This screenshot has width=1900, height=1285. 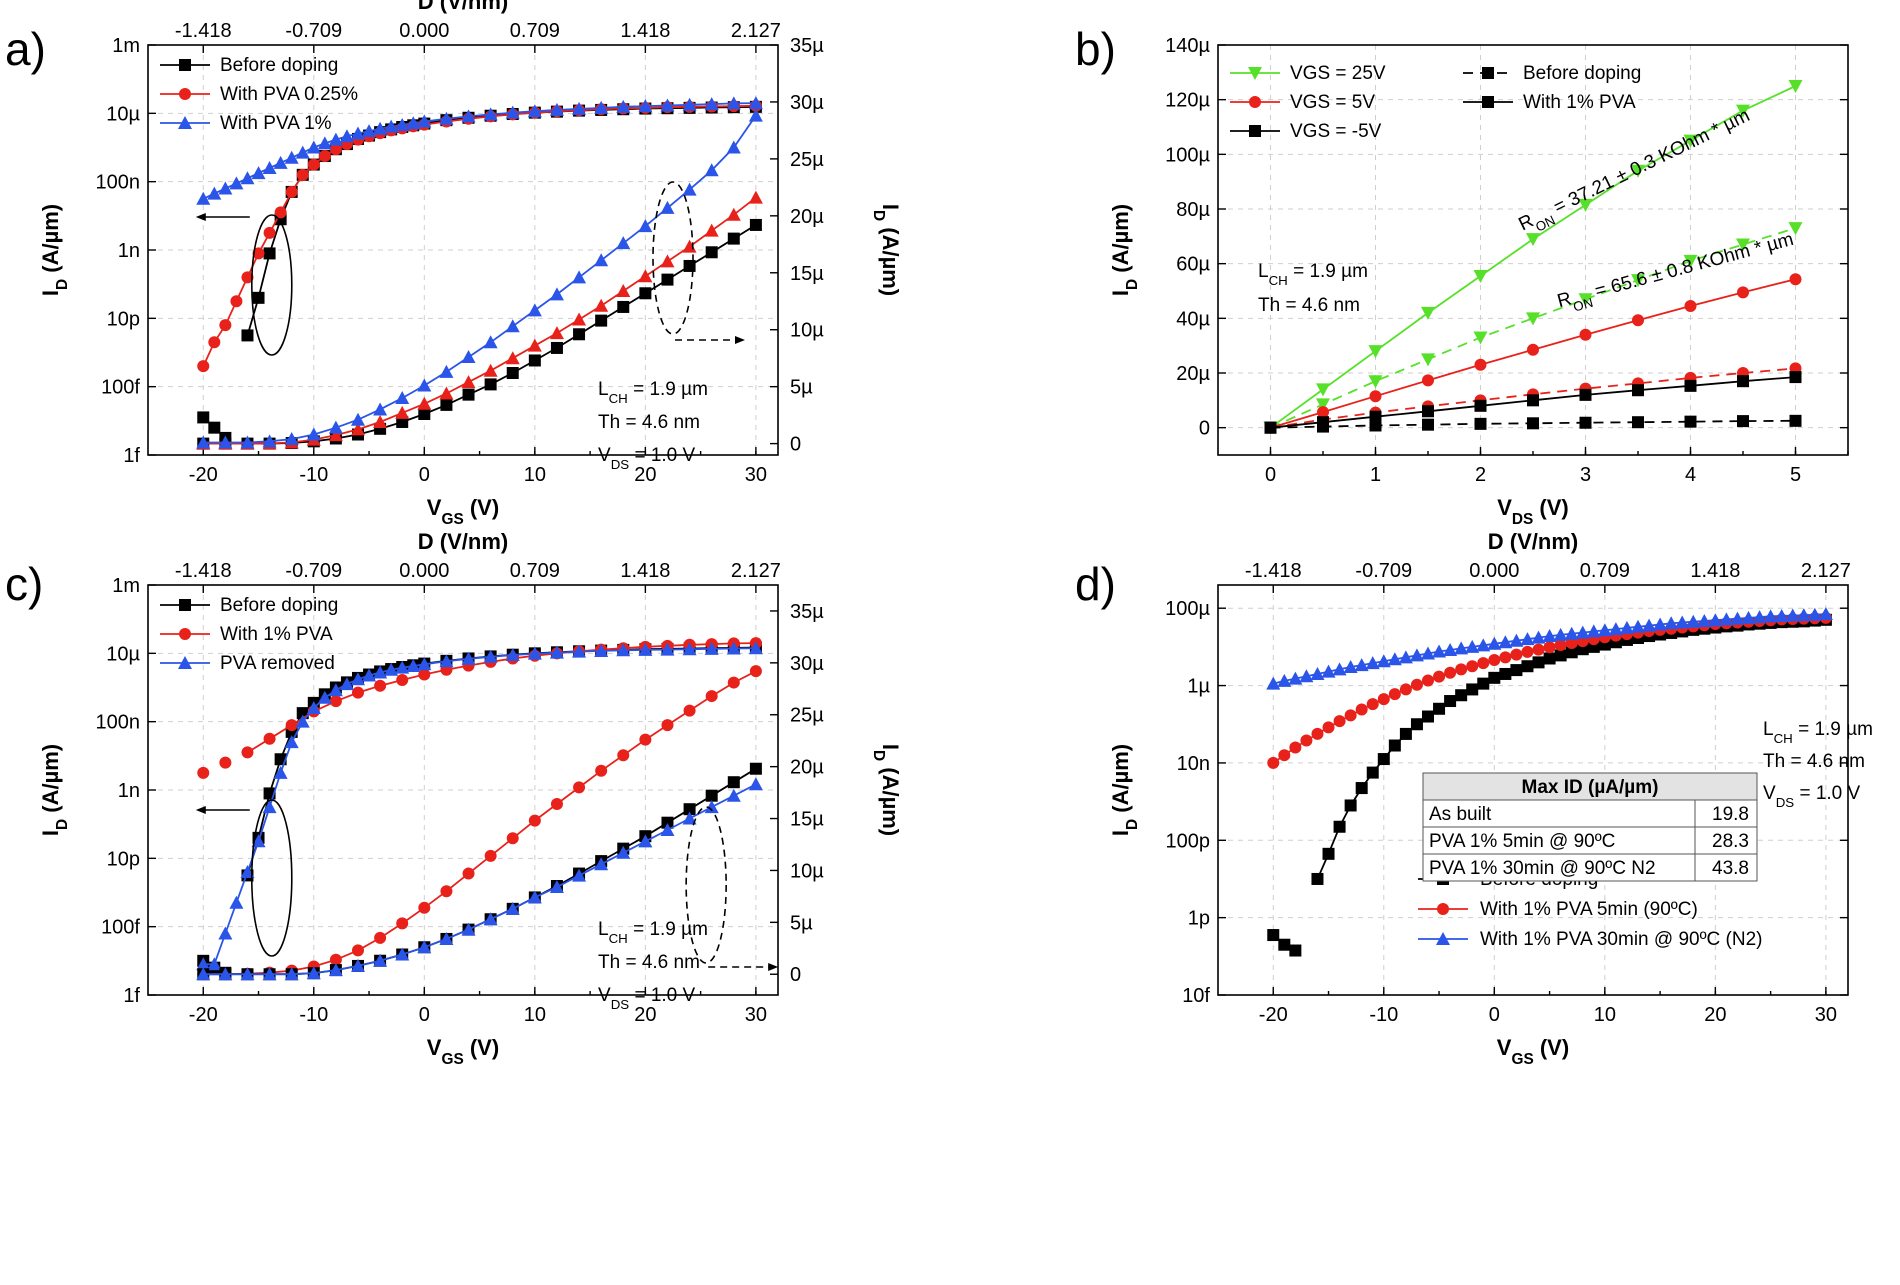 I want to click on y2-axis: 0 5µ 10µ 15µ 20µ 25µ 30µ 35µ ID (A/µm), so click(x=836, y=245).